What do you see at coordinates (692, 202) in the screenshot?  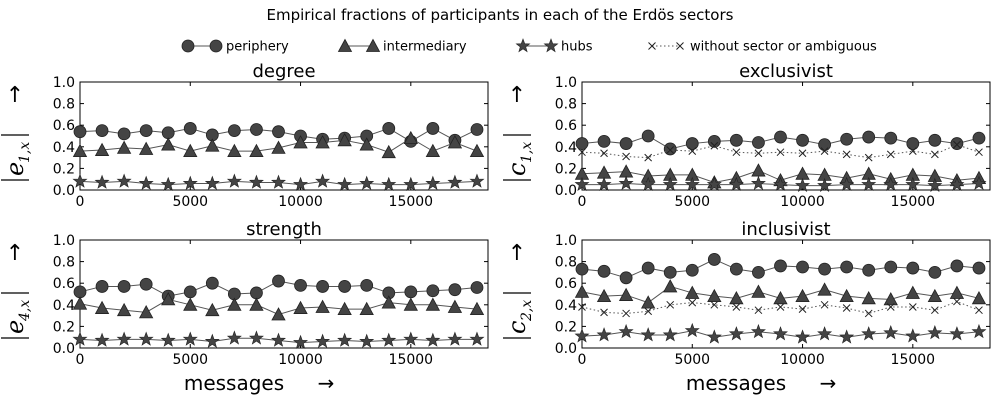 I see `x-tick-label: 5000` at bounding box center [692, 202].